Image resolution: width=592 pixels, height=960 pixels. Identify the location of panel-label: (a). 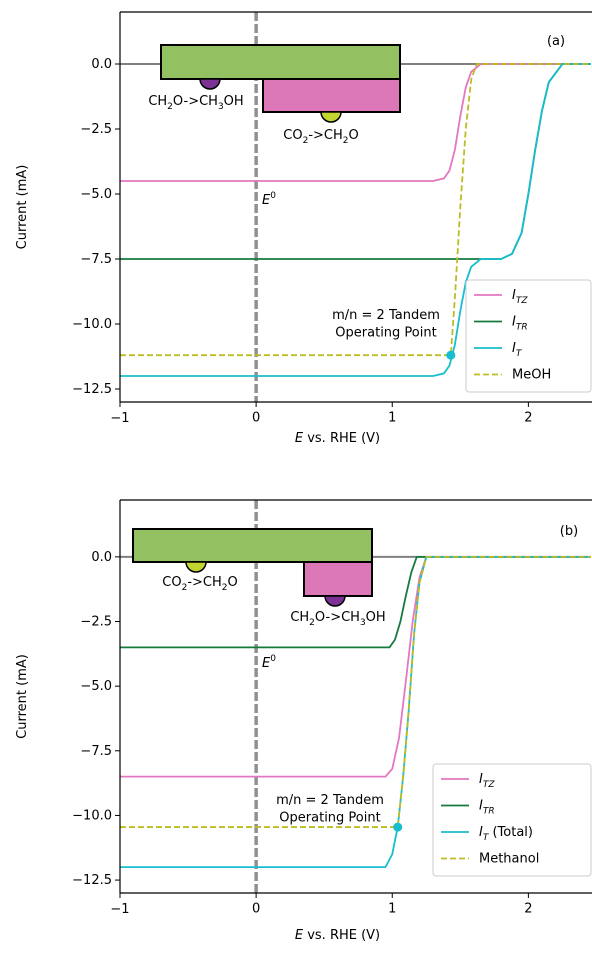
(556, 41).